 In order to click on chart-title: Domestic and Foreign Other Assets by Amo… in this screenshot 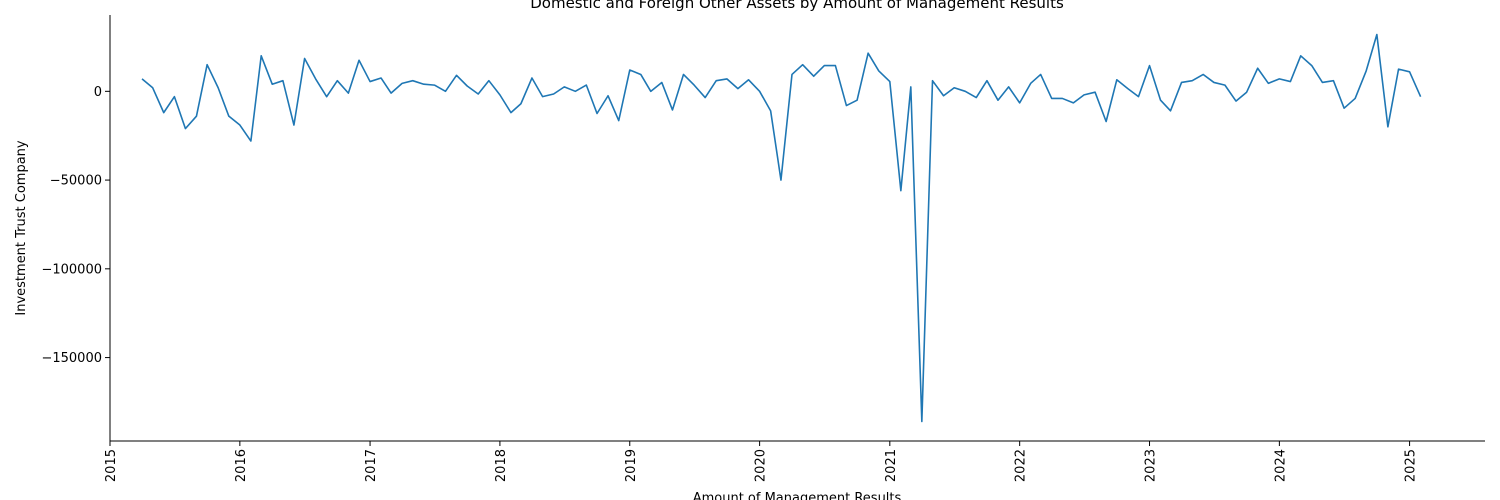, I will do `click(797, 6)`.